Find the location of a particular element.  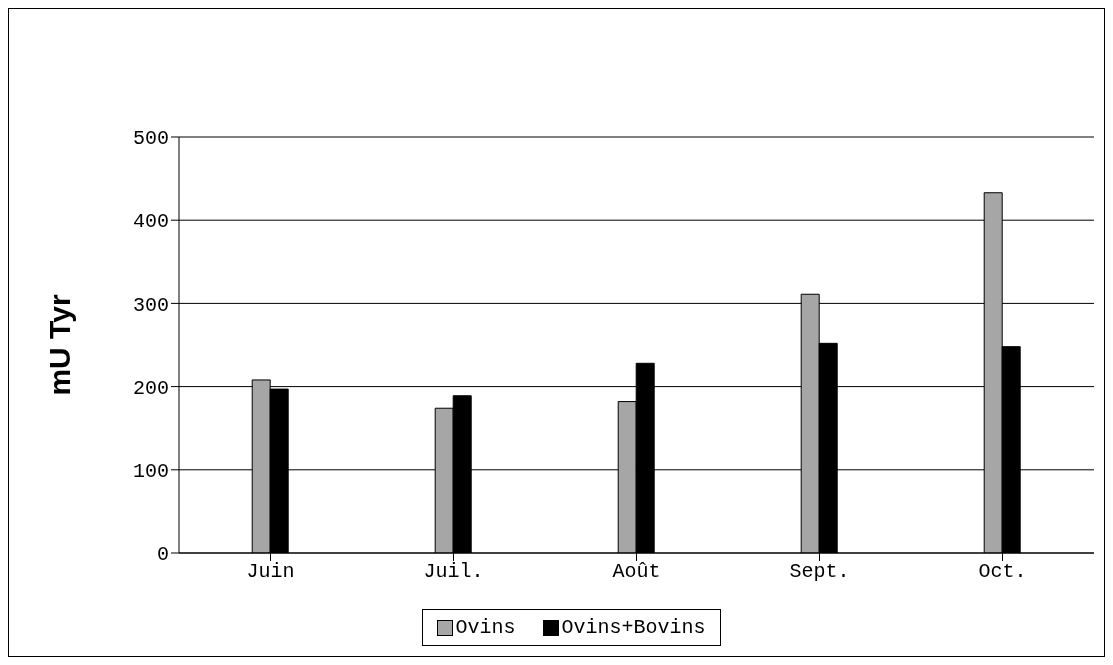

x-tick-label: Juin is located at coordinates (270, 572).